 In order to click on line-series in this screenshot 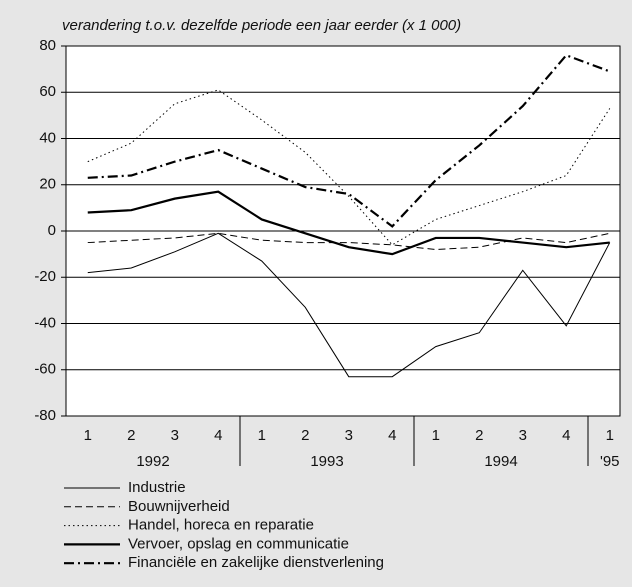, I will do `click(348, 223)`.